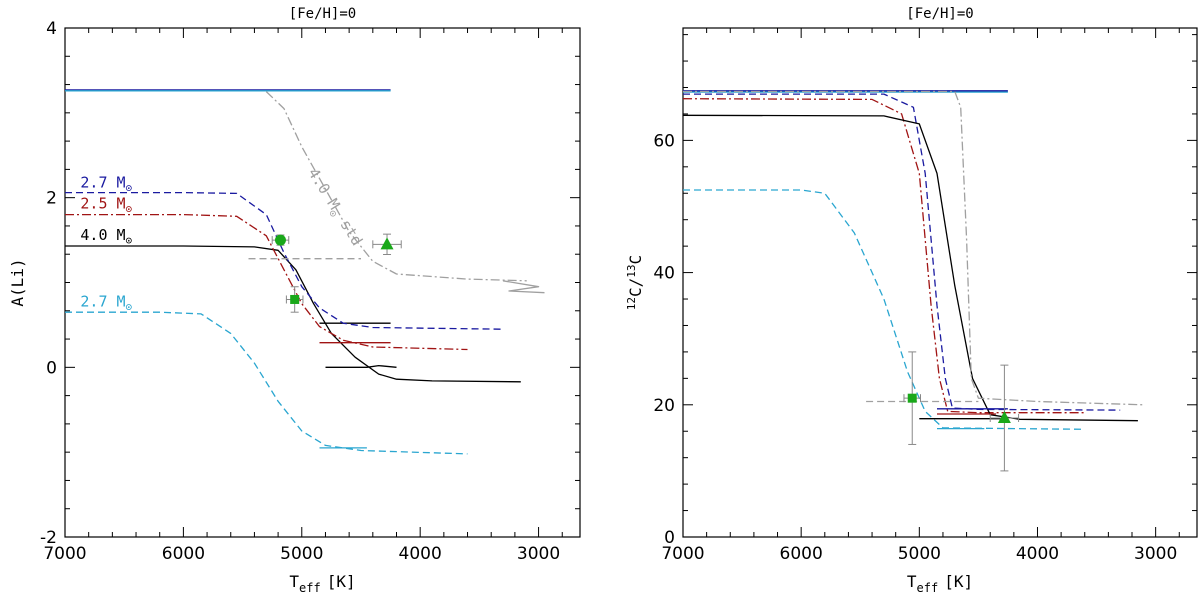 The image size is (1200, 597). Describe the element at coordinates (102, 204) in the screenshot. I see `mass-label-text: 2.5 M` at that location.